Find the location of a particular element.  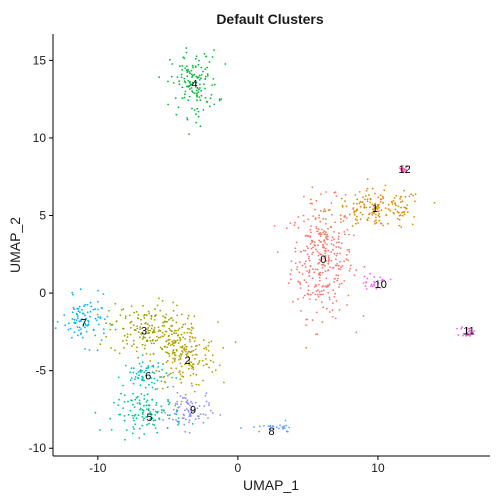

cluster-12-point is located at coordinates (403, 169).